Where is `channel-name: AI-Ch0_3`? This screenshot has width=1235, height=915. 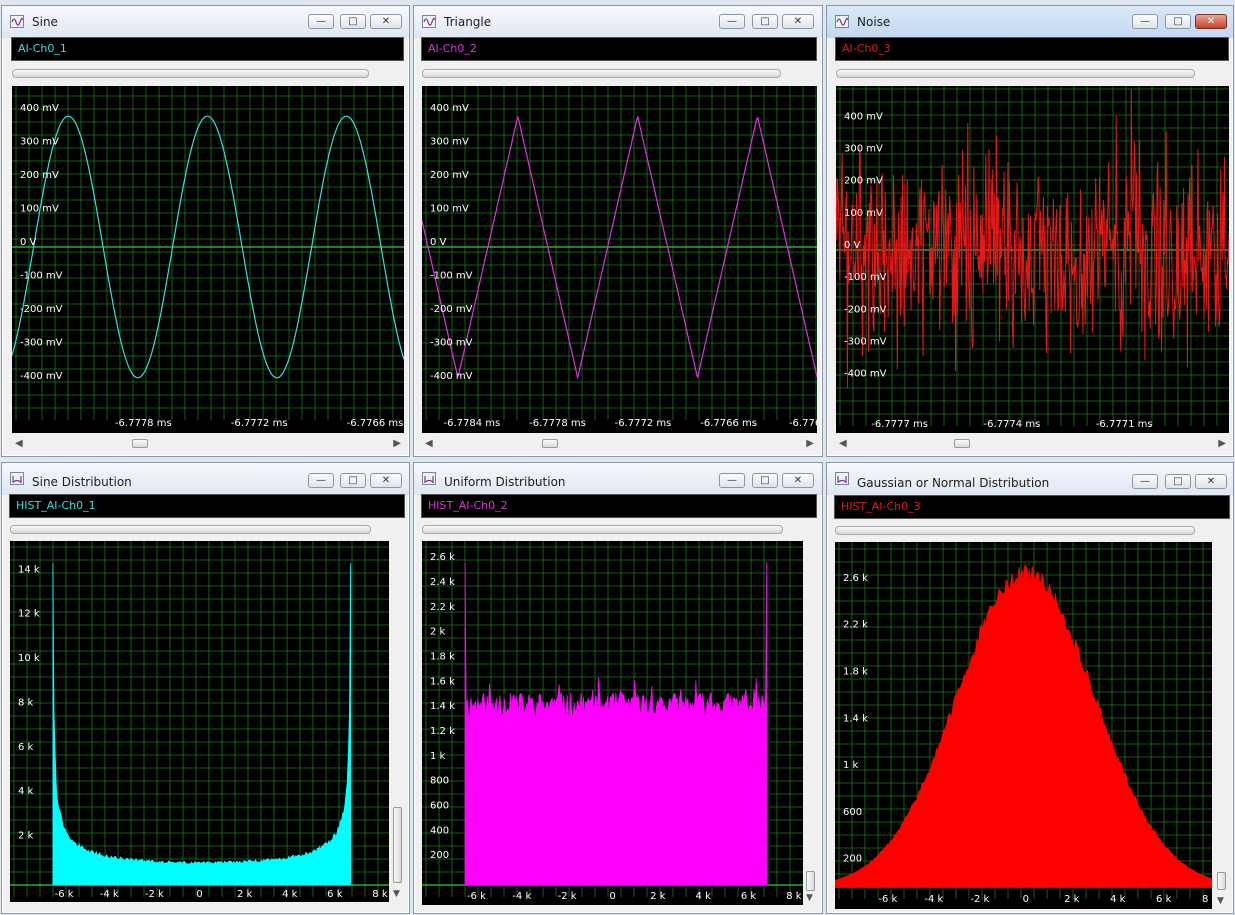
channel-name: AI-Ch0_3 is located at coordinates (866, 48).